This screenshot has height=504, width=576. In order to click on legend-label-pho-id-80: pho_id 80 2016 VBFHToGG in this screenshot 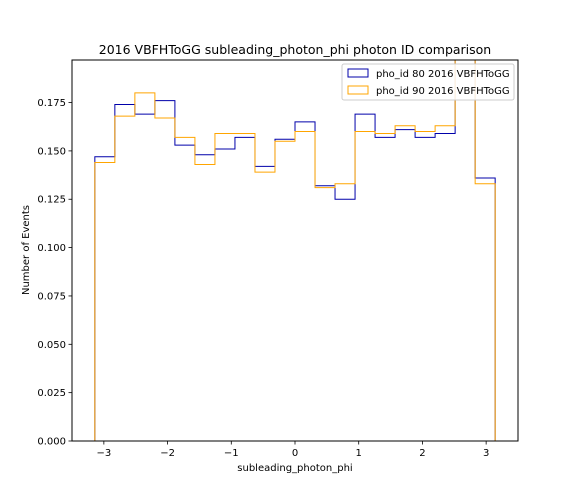, I will do `click(443, 74)`.